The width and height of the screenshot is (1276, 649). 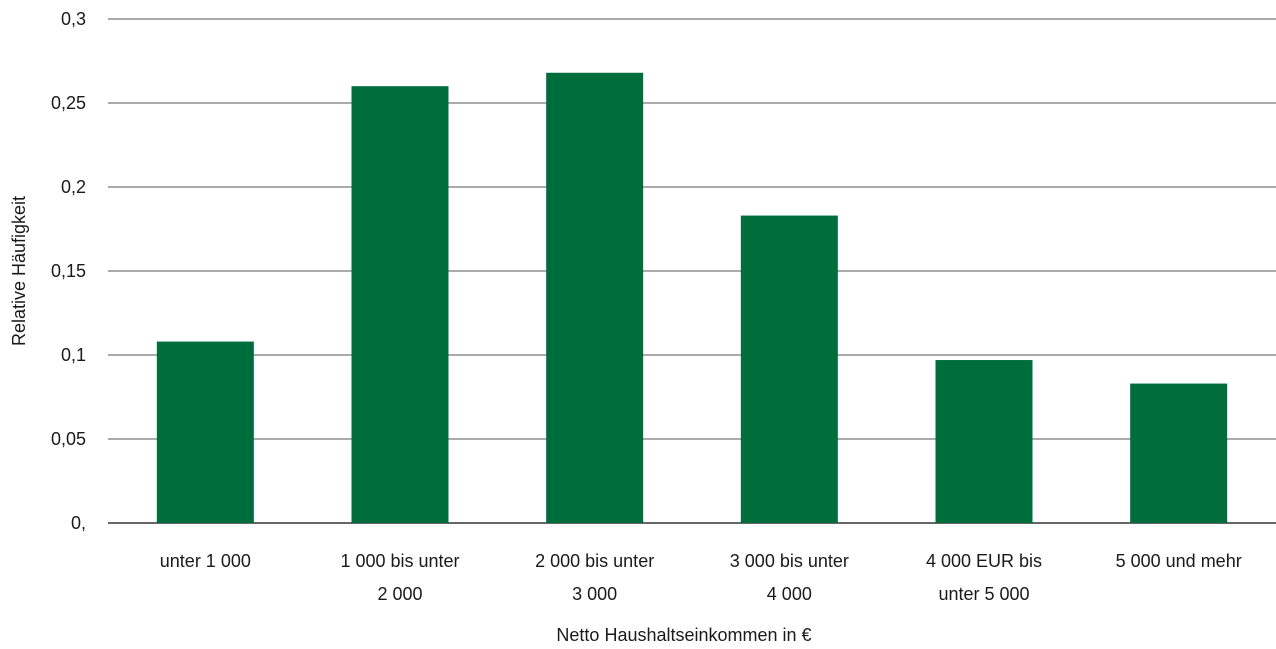 What do you see at coordinates (73, 187) in the screenshot?
I see `y-tick-label: 0,2` at bounding box center [73, 187].